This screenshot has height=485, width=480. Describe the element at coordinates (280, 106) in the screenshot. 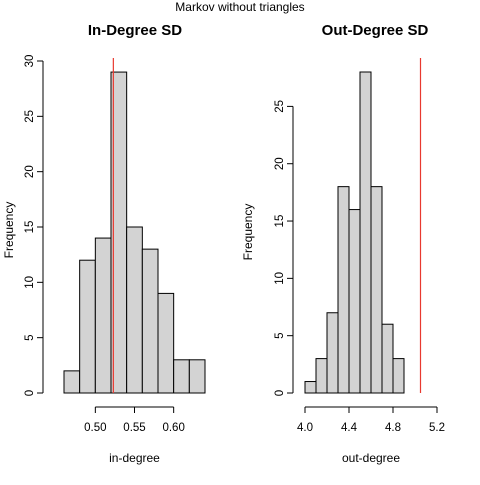

I see `y-tick-label-out-5: 25` at that location.